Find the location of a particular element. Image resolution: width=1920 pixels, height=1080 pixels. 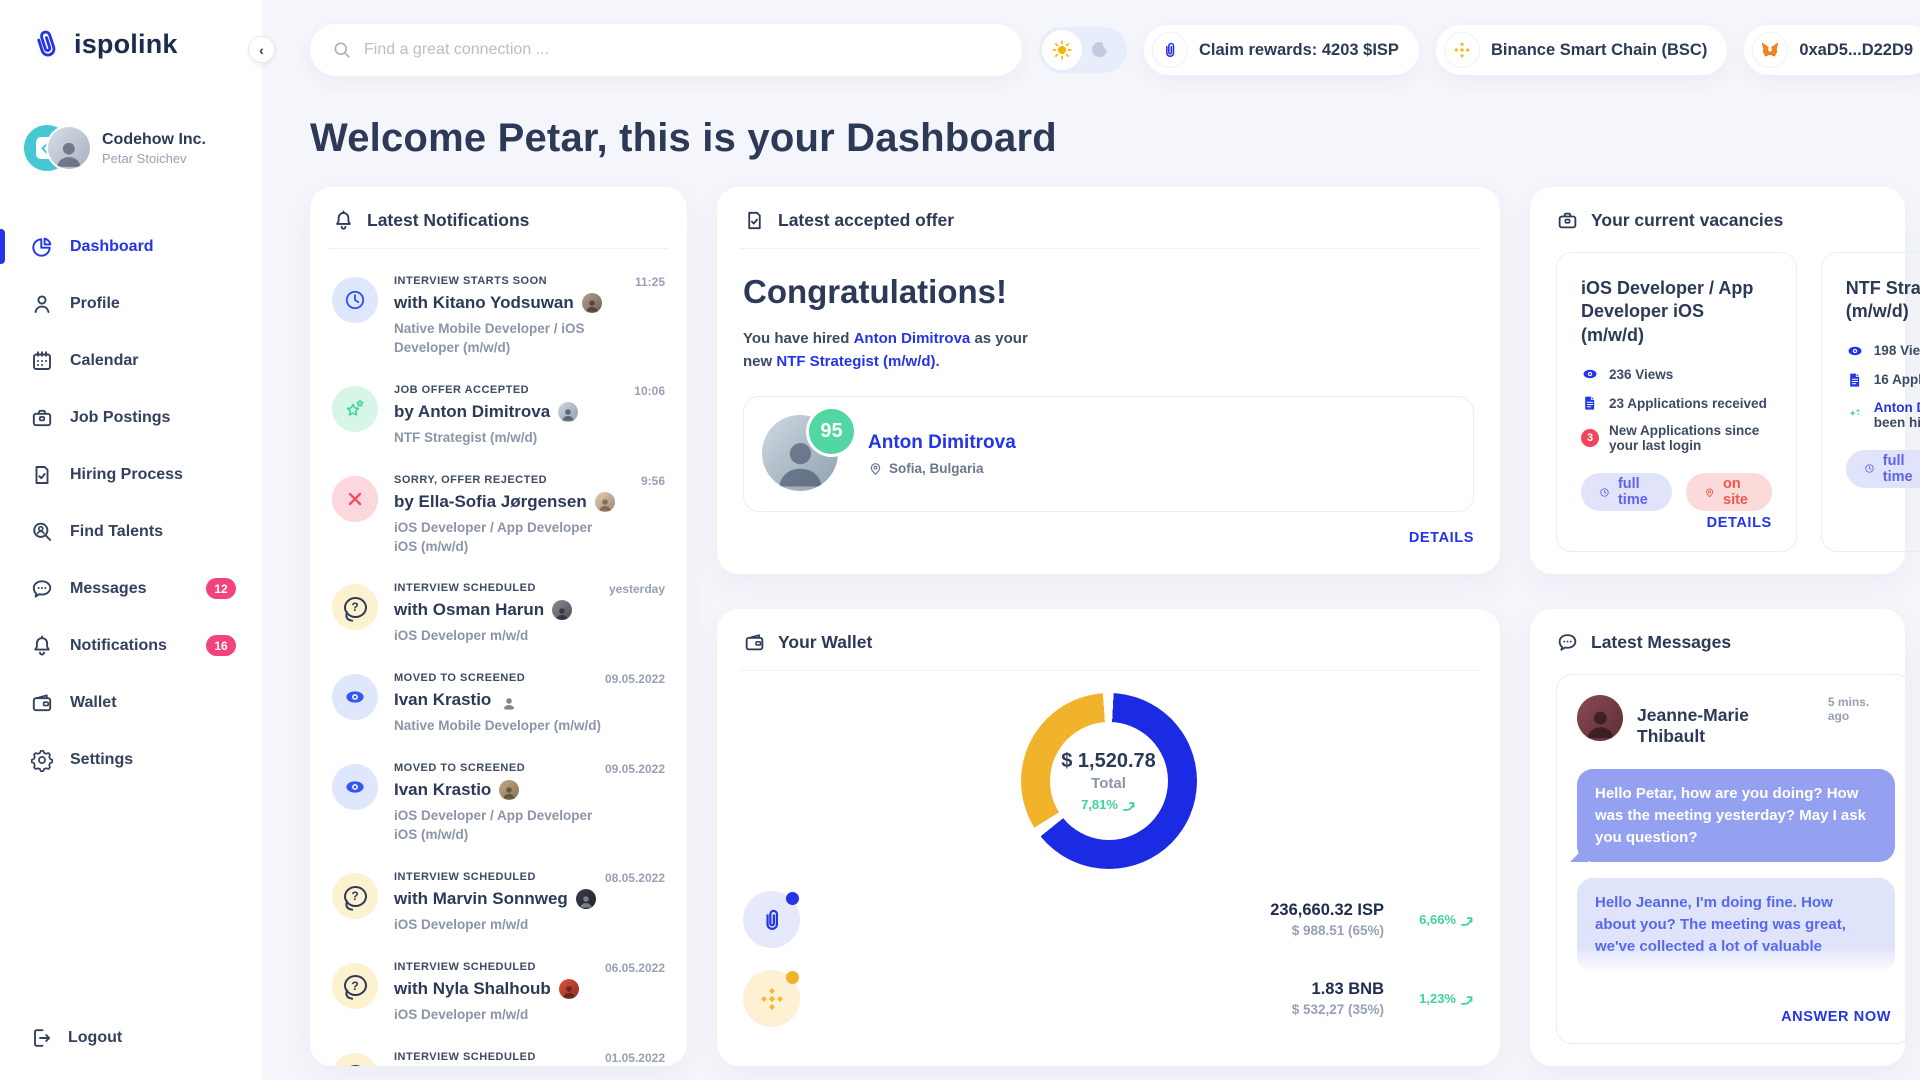

new-applications-label: New Applications since your last login is located at coordinates (1684, 438).